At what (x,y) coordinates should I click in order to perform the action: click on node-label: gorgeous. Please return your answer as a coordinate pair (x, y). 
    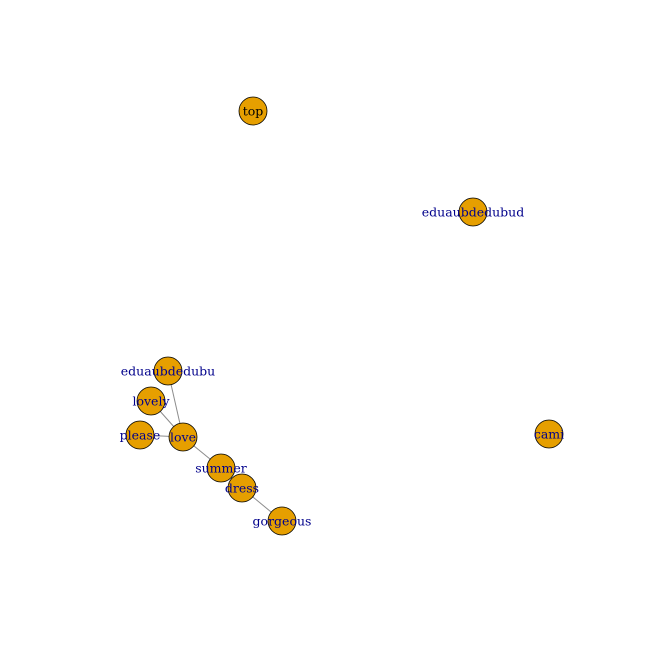
    Looking at the image, I should click on (282, 521).